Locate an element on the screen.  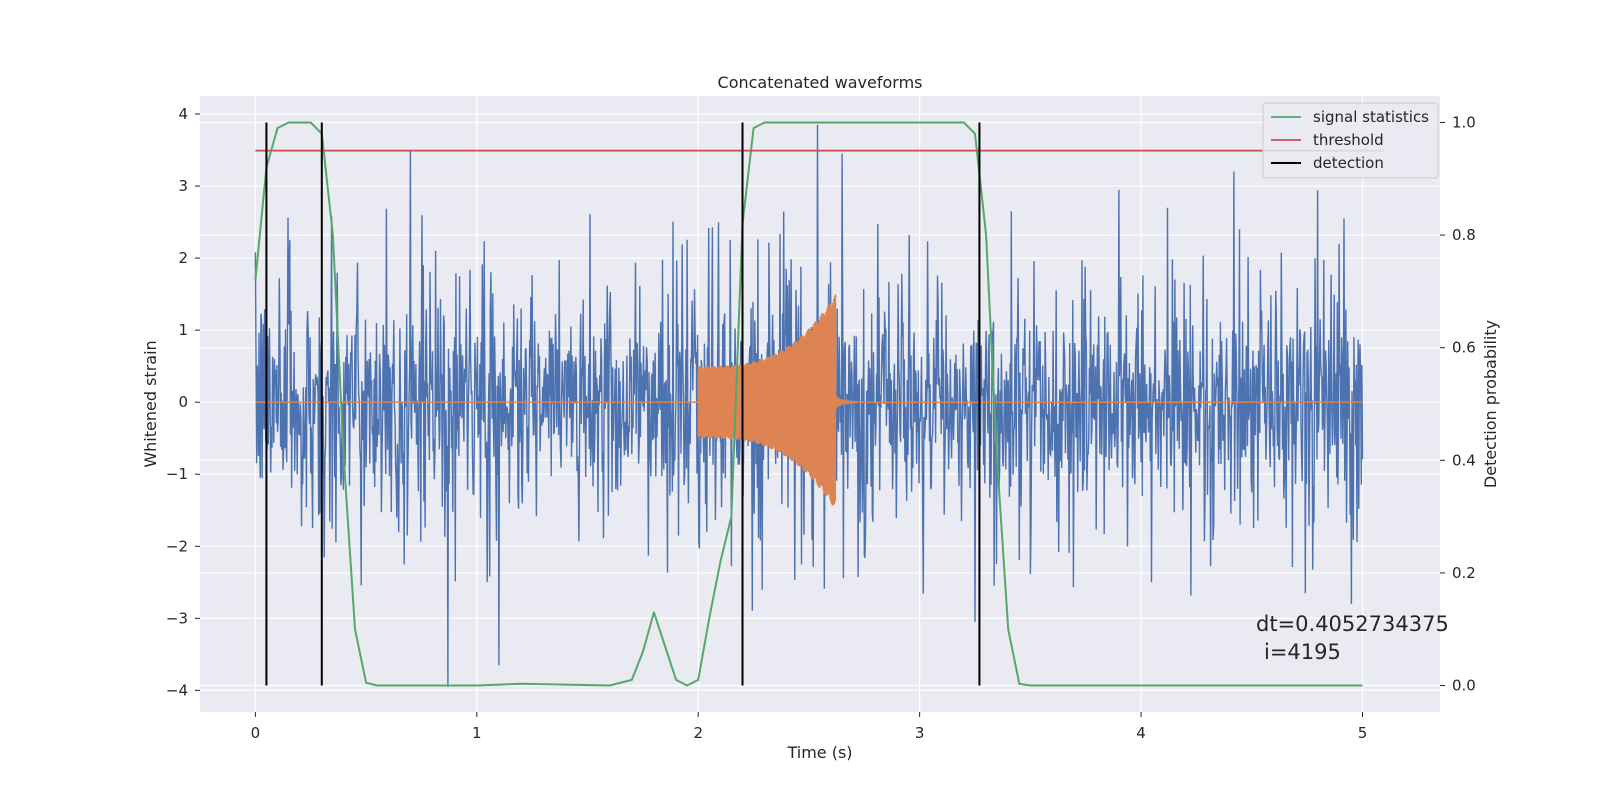
y-axis-label: Whitened strain is located at coordinates (150, 403).